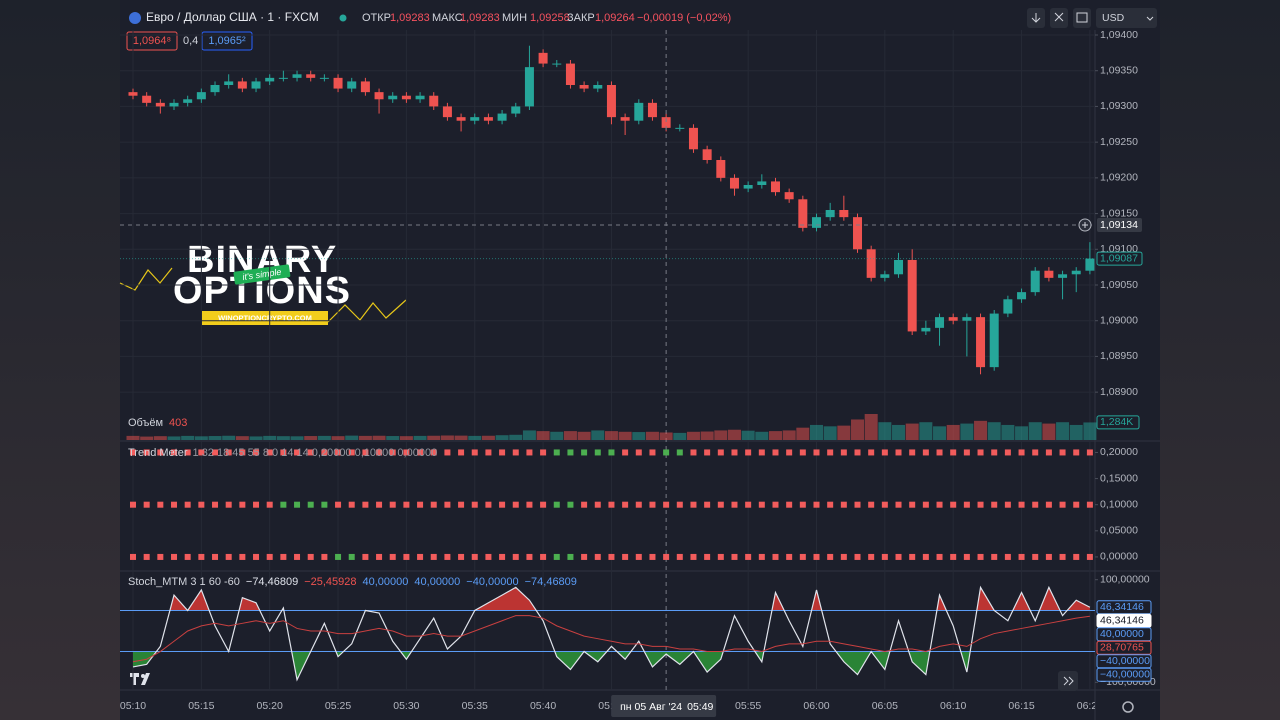 Image resolution: width=1280 pixels, height=720 pixels. Describe the element at coordinates (953, 706) in the screenshot. I see `x-tick-label: 06:10` at that location.